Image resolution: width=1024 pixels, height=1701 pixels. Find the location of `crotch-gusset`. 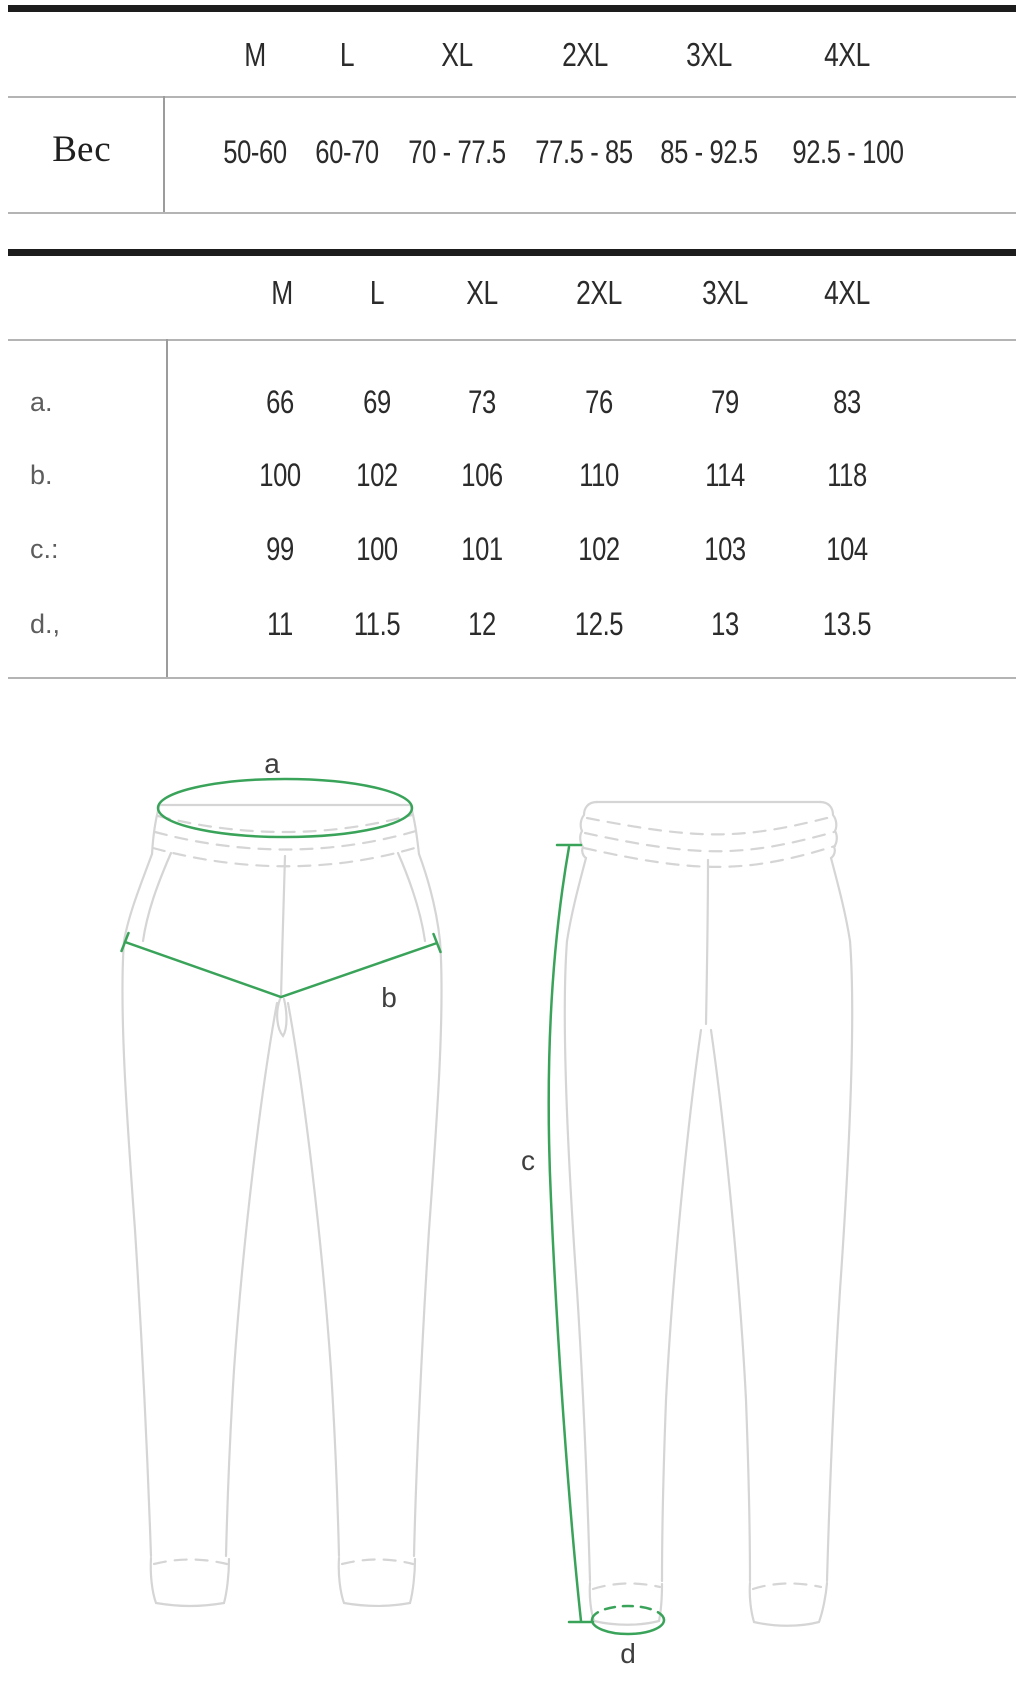

crotch-gusset is located at coordinates (282, 1017).